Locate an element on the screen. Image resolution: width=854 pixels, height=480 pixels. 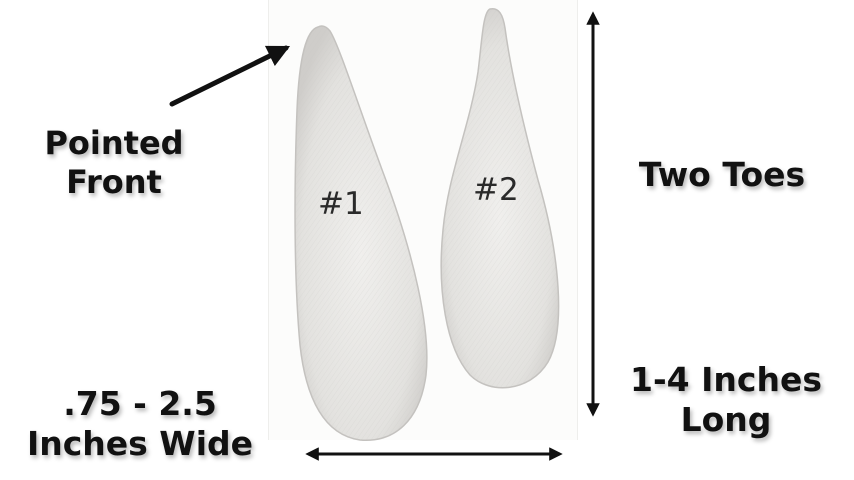
toe-2-shape is located at coordinates (500, 198).